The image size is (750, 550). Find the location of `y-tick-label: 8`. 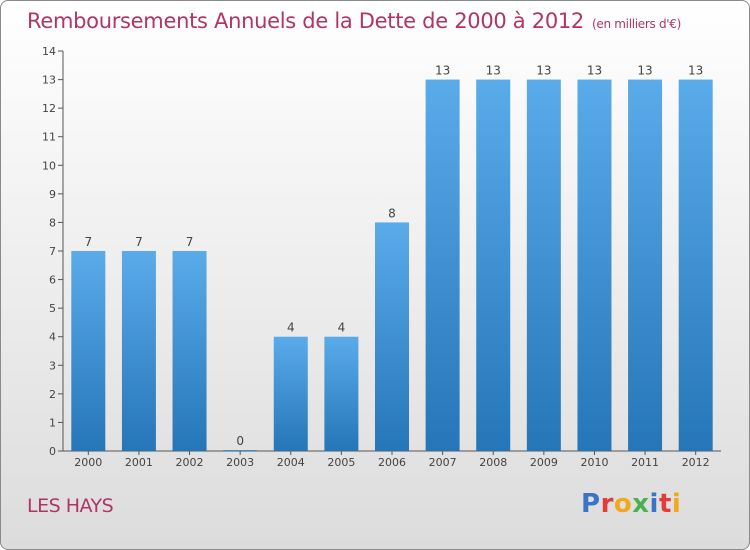

y-tick-label: 8 is located at coordinates (52, 222).